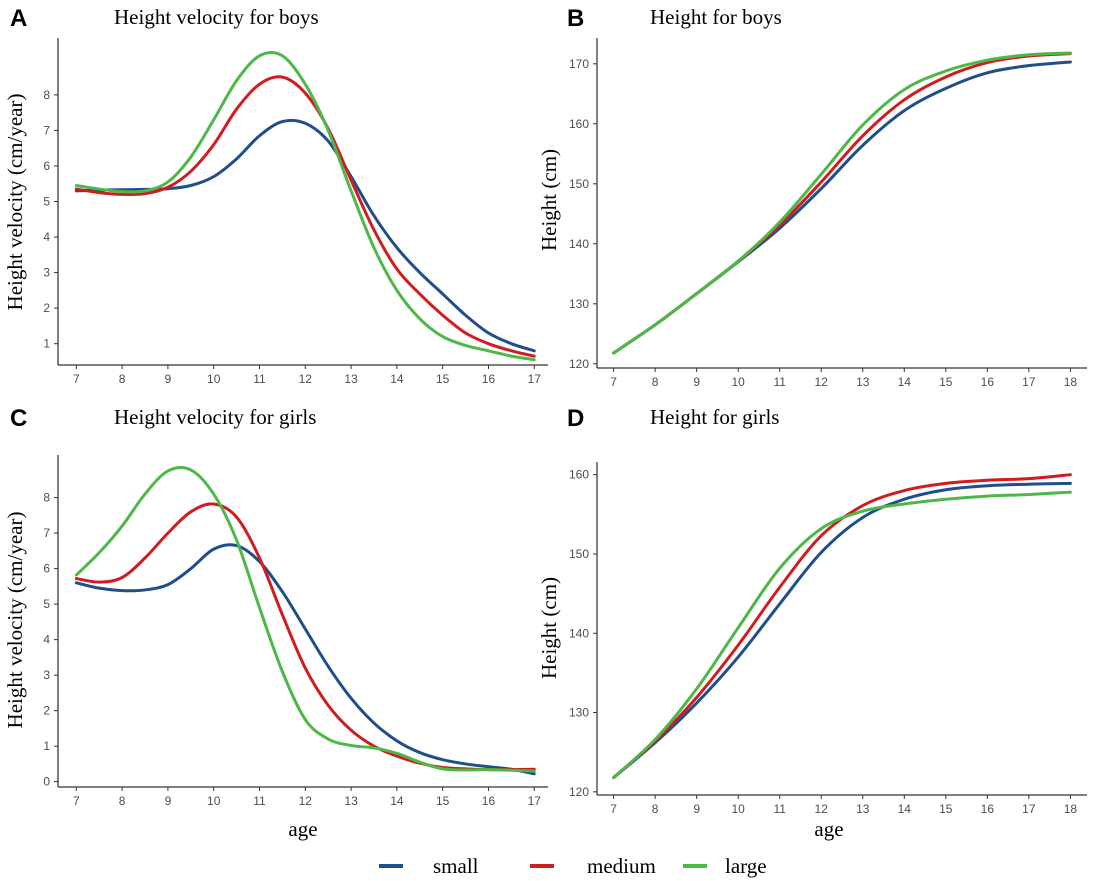 This screenshot has width=1094, height=881. I want to click on panel-a-xtick-label: 8, so click(122, 379).